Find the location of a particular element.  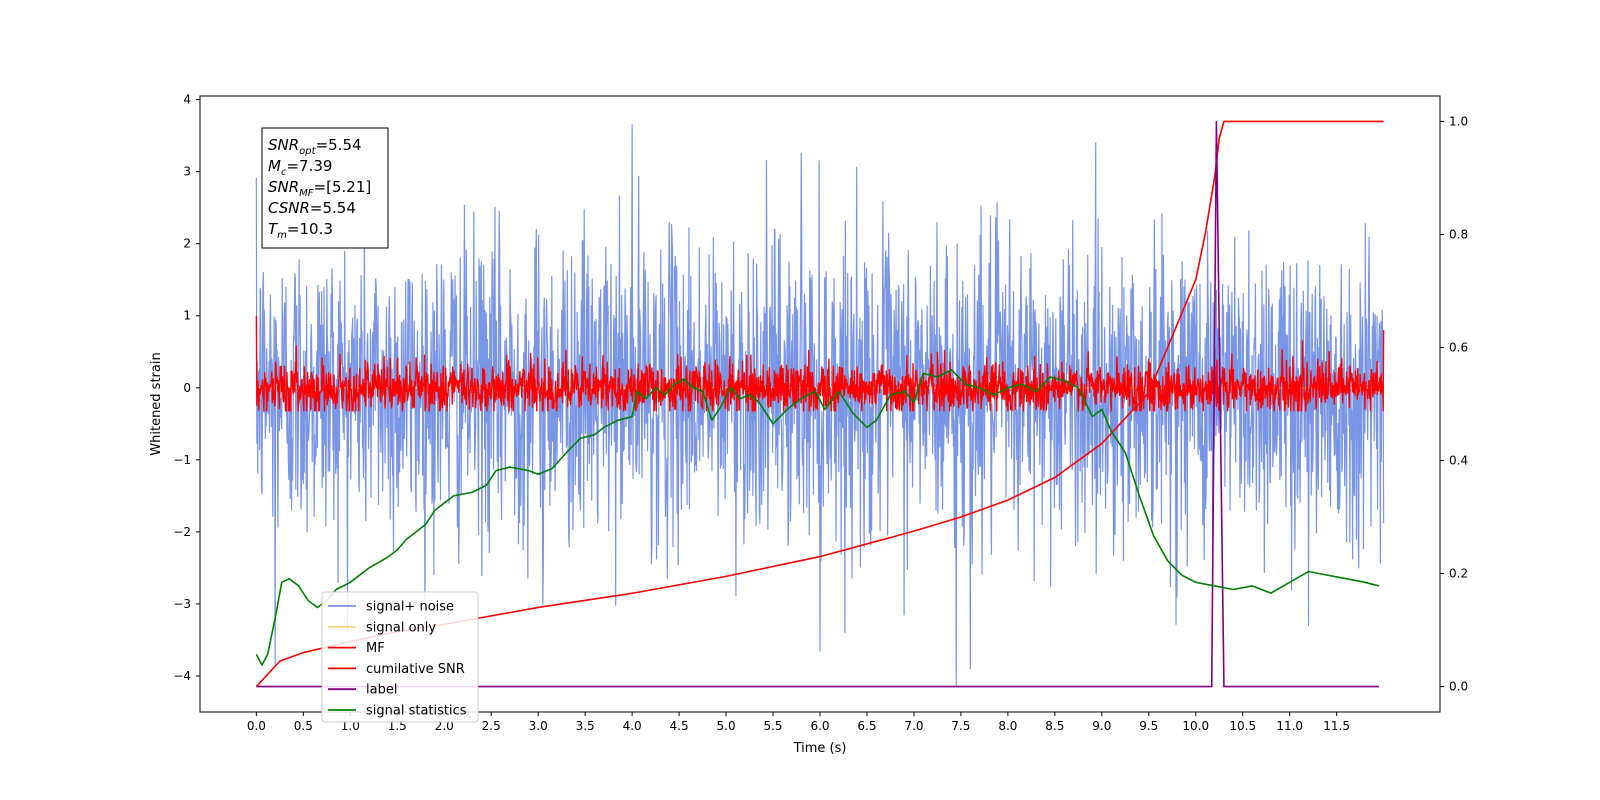

x-tick-label: 0.5 is located at coordinates (303, 726).